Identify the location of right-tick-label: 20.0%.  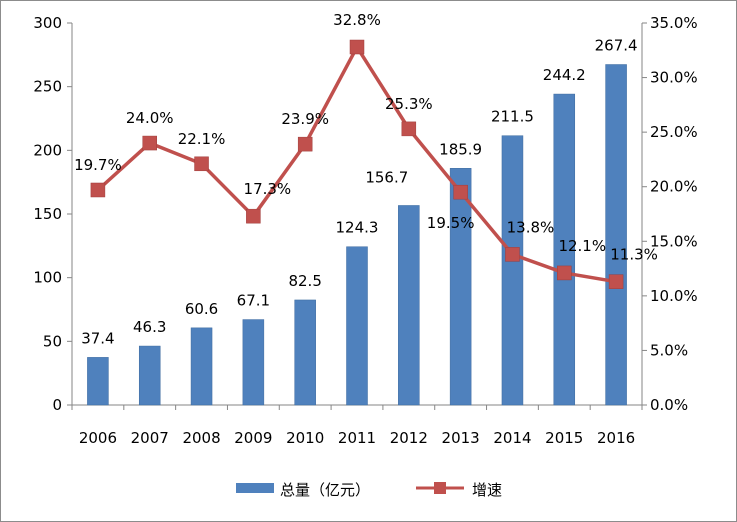
(674, 187).